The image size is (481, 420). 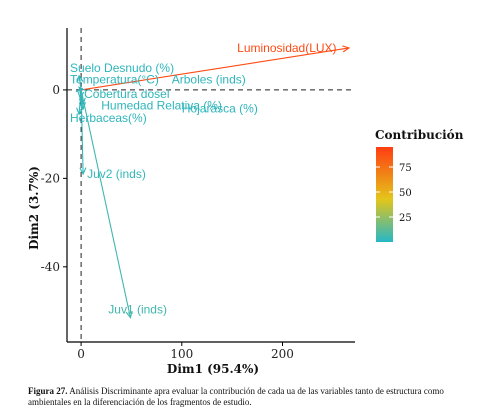 What do you see at coordinates (209, 80) in the screenshot?
I see `label-arboles-inds: Arboles (inds)` at bounding box center [209, 80].